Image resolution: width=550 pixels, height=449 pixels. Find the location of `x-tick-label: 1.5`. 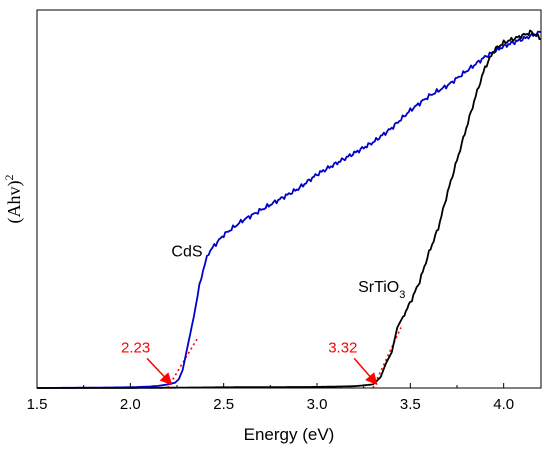

x-tick-label: 1.5 is located at coordinates (37, 404).